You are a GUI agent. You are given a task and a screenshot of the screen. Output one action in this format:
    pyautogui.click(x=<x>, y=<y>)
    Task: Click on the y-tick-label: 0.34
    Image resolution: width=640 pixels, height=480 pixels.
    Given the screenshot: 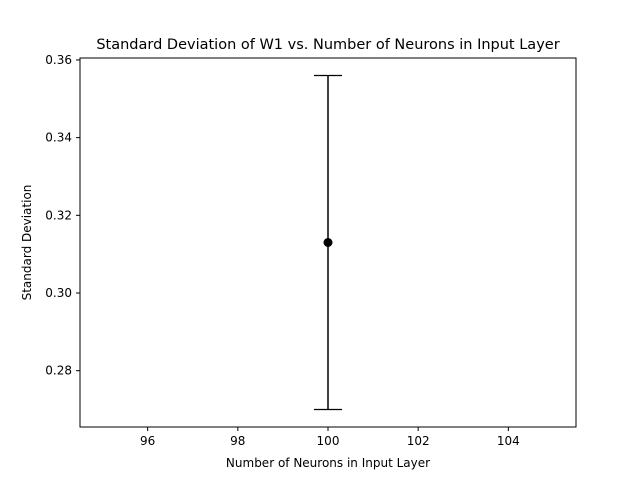 What is the action you would take?
    pyautogui.click(x=58, y=138)
    